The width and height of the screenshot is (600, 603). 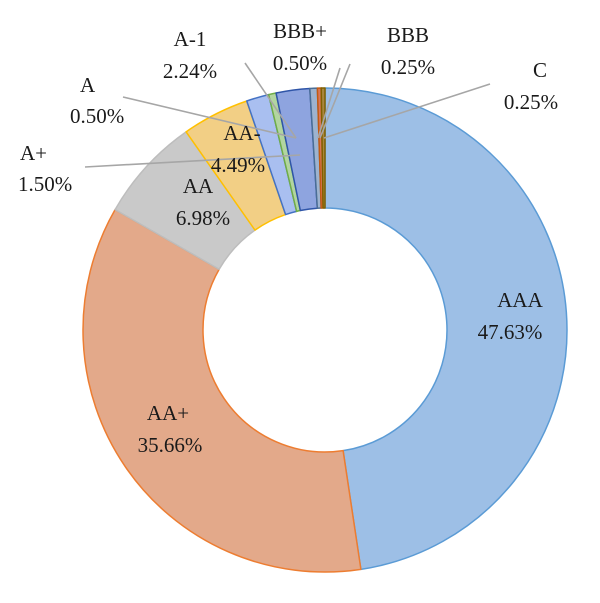 What do you see at coordinates (198, 186) in the screenshot?
I see `slice-label-aa: AA` at bounding box center [198, 186].